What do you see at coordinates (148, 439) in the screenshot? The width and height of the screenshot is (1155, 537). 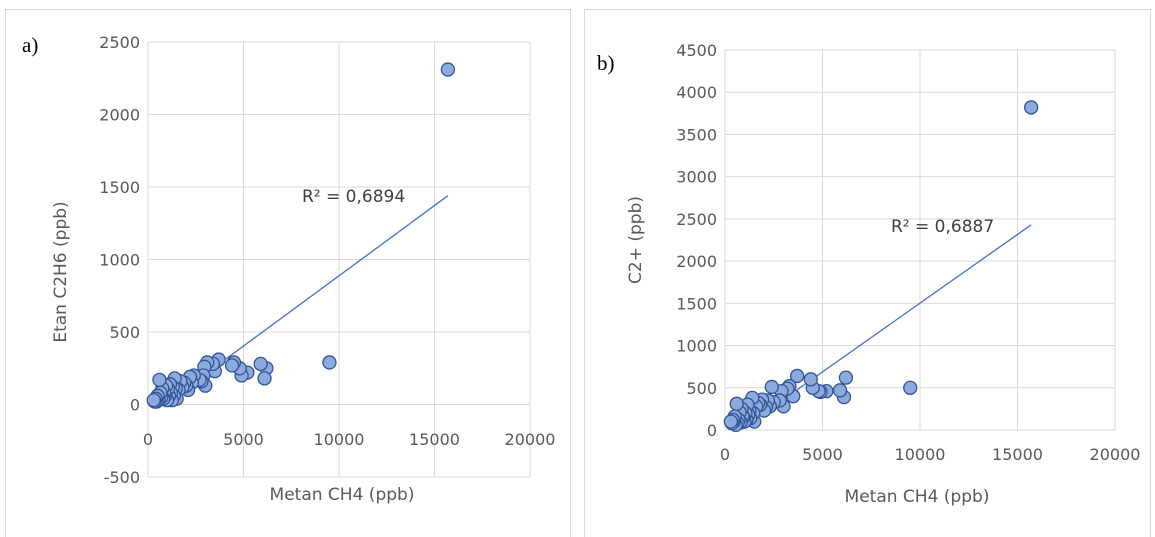 I see `a-x-tick-label: 0` at bounding box center [148, 439].